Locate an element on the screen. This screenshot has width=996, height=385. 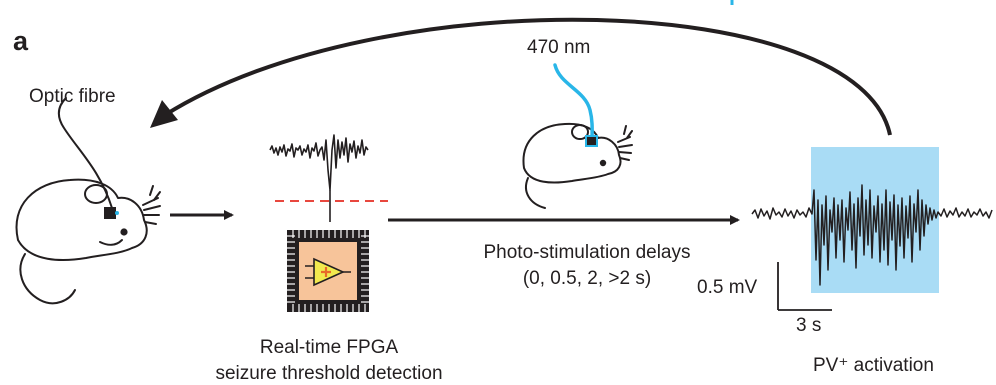
optic-fibre-label: Optic fibre is located at coordinates (72, 96).